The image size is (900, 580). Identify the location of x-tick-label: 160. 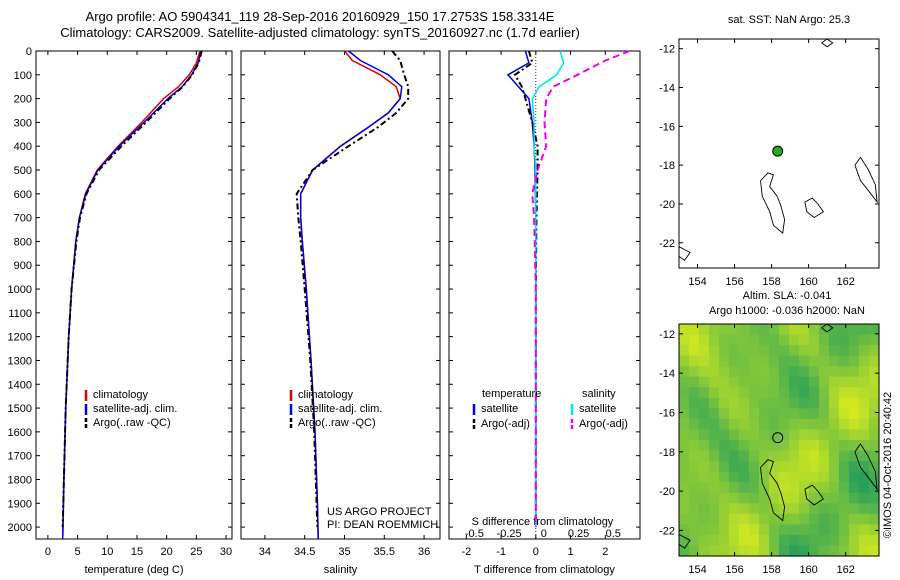
(808, 282).